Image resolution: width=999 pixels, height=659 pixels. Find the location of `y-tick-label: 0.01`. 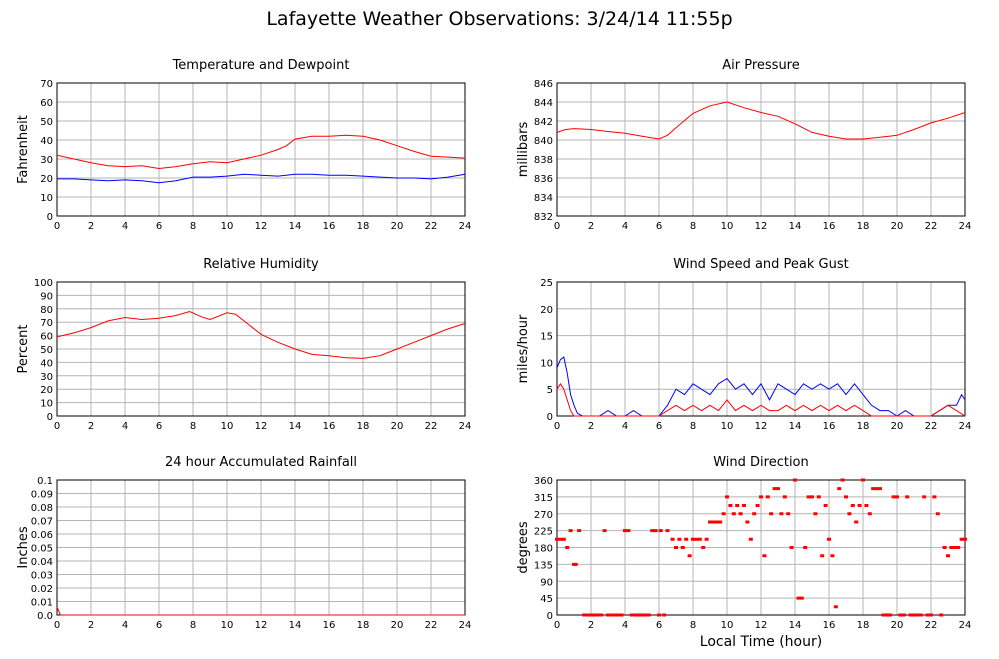

y-tick-label: 0.01 is located at coordinates (42, 603).